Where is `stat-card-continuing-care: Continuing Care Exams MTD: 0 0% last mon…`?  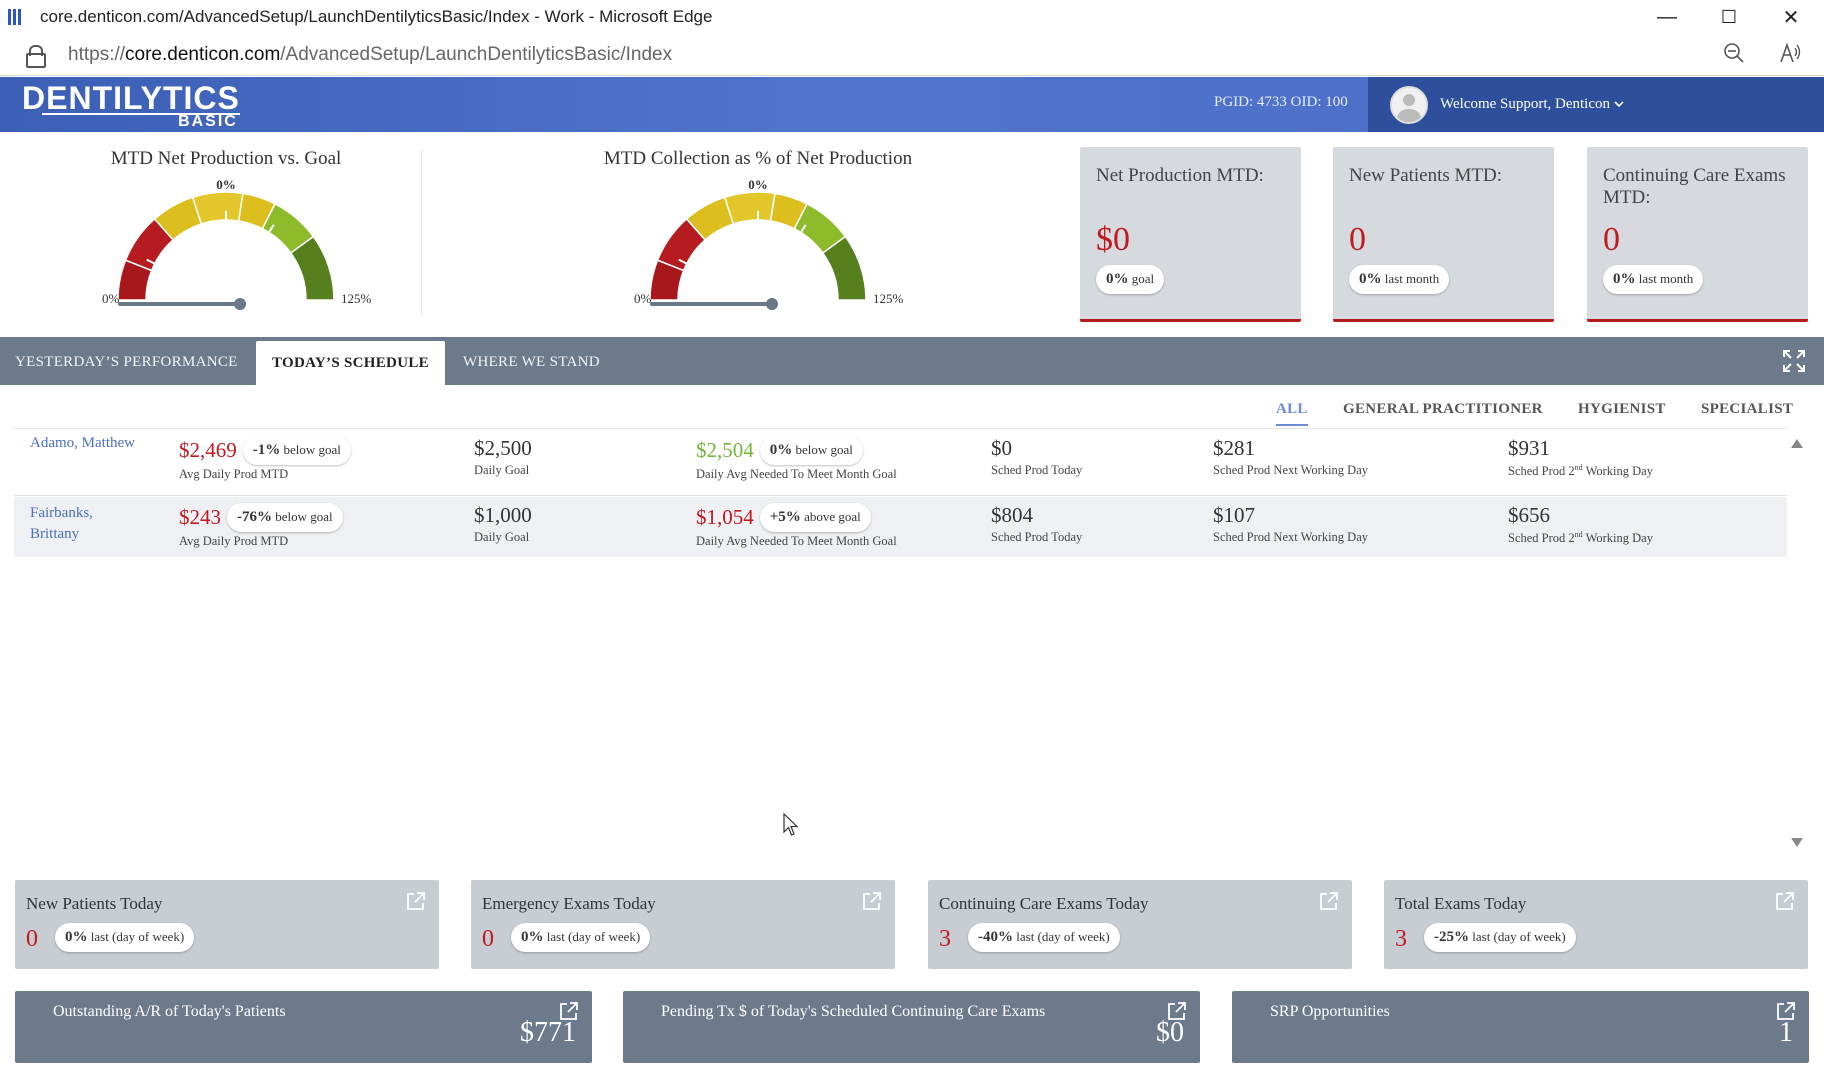 stat-card-continuing-care: Continuing Care Exams MTD: 0 0% last mon… is located at coordinates (1697, 234).